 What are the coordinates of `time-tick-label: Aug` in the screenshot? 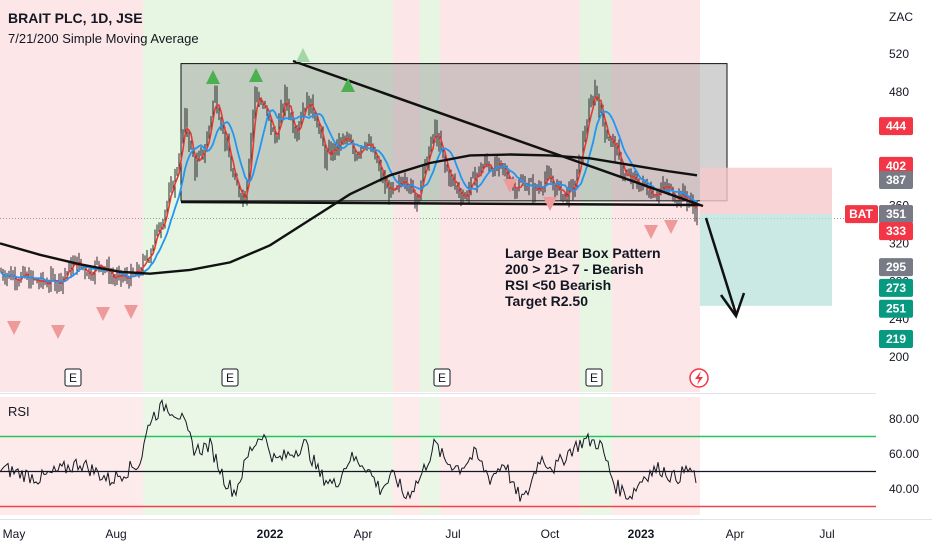 It's located at (115, 534).